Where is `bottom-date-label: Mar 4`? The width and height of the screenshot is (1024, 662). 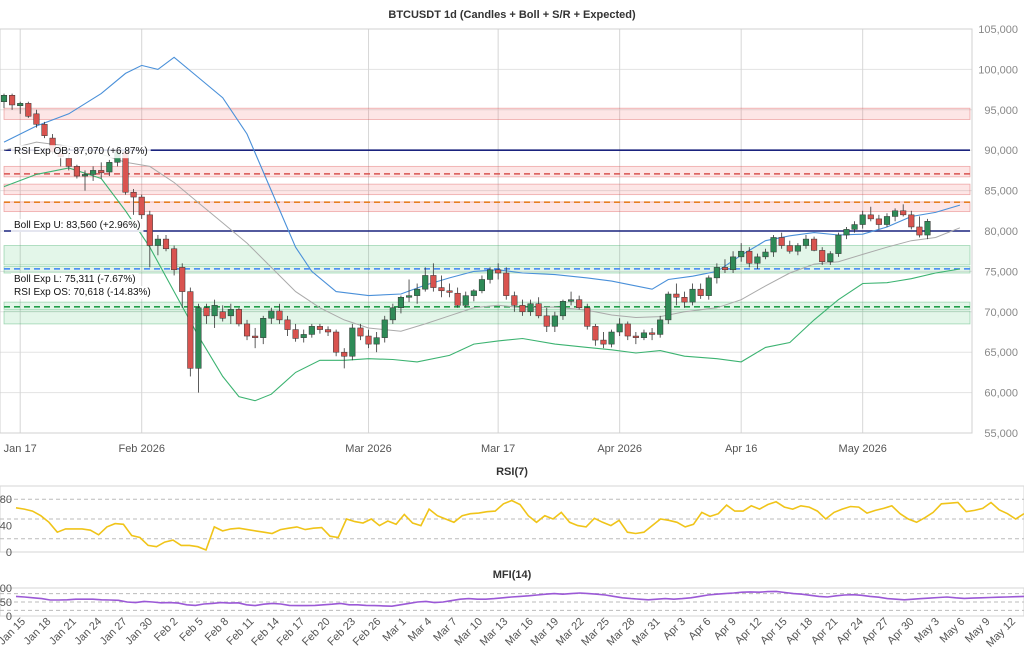
bottom-date-label: Mar 4 is located at coordinates (420, 630).